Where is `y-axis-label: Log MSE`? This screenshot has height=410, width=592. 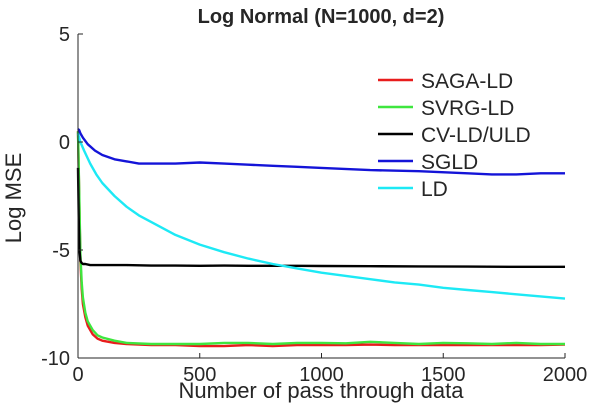 y-axis-label: Log MSE is located at coordinates (13, 198).